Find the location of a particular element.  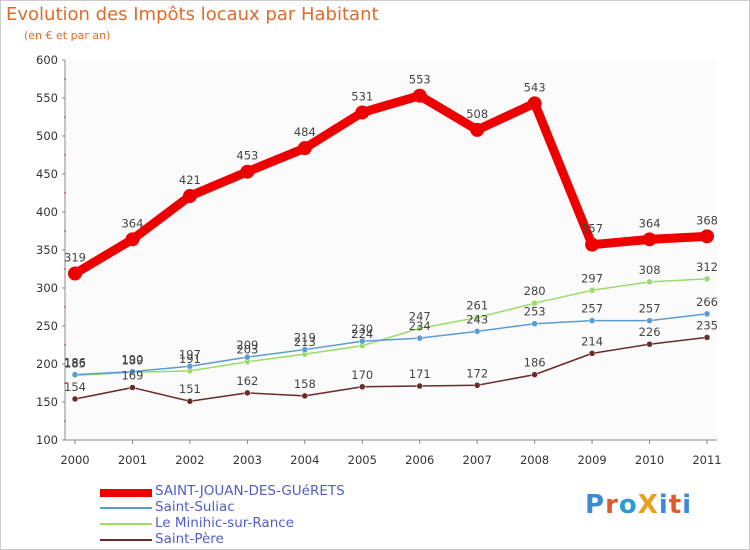

data-label: 247 is located at coordinates (420, 316).